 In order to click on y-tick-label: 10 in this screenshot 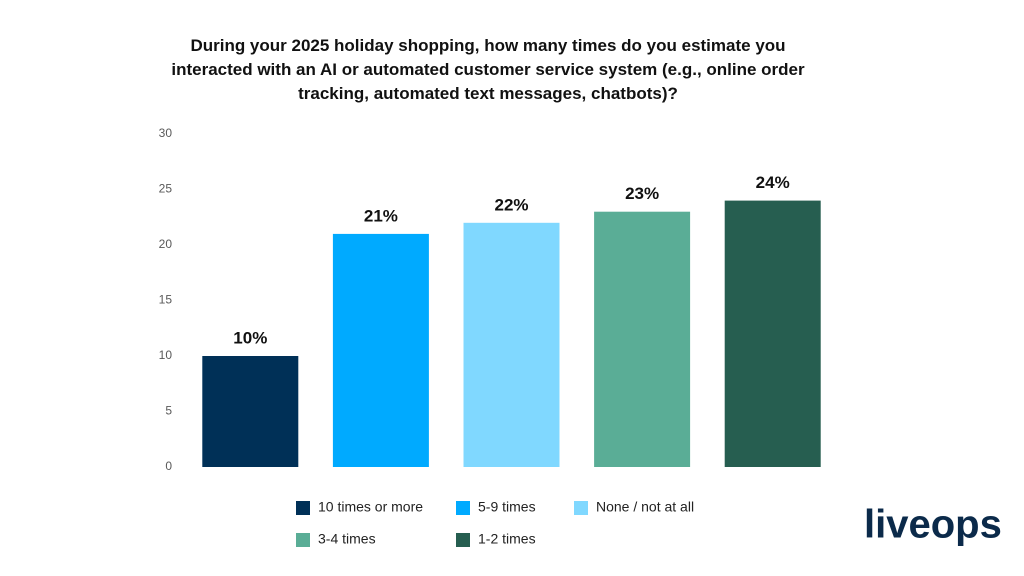, I will do `click(166, 355)`.